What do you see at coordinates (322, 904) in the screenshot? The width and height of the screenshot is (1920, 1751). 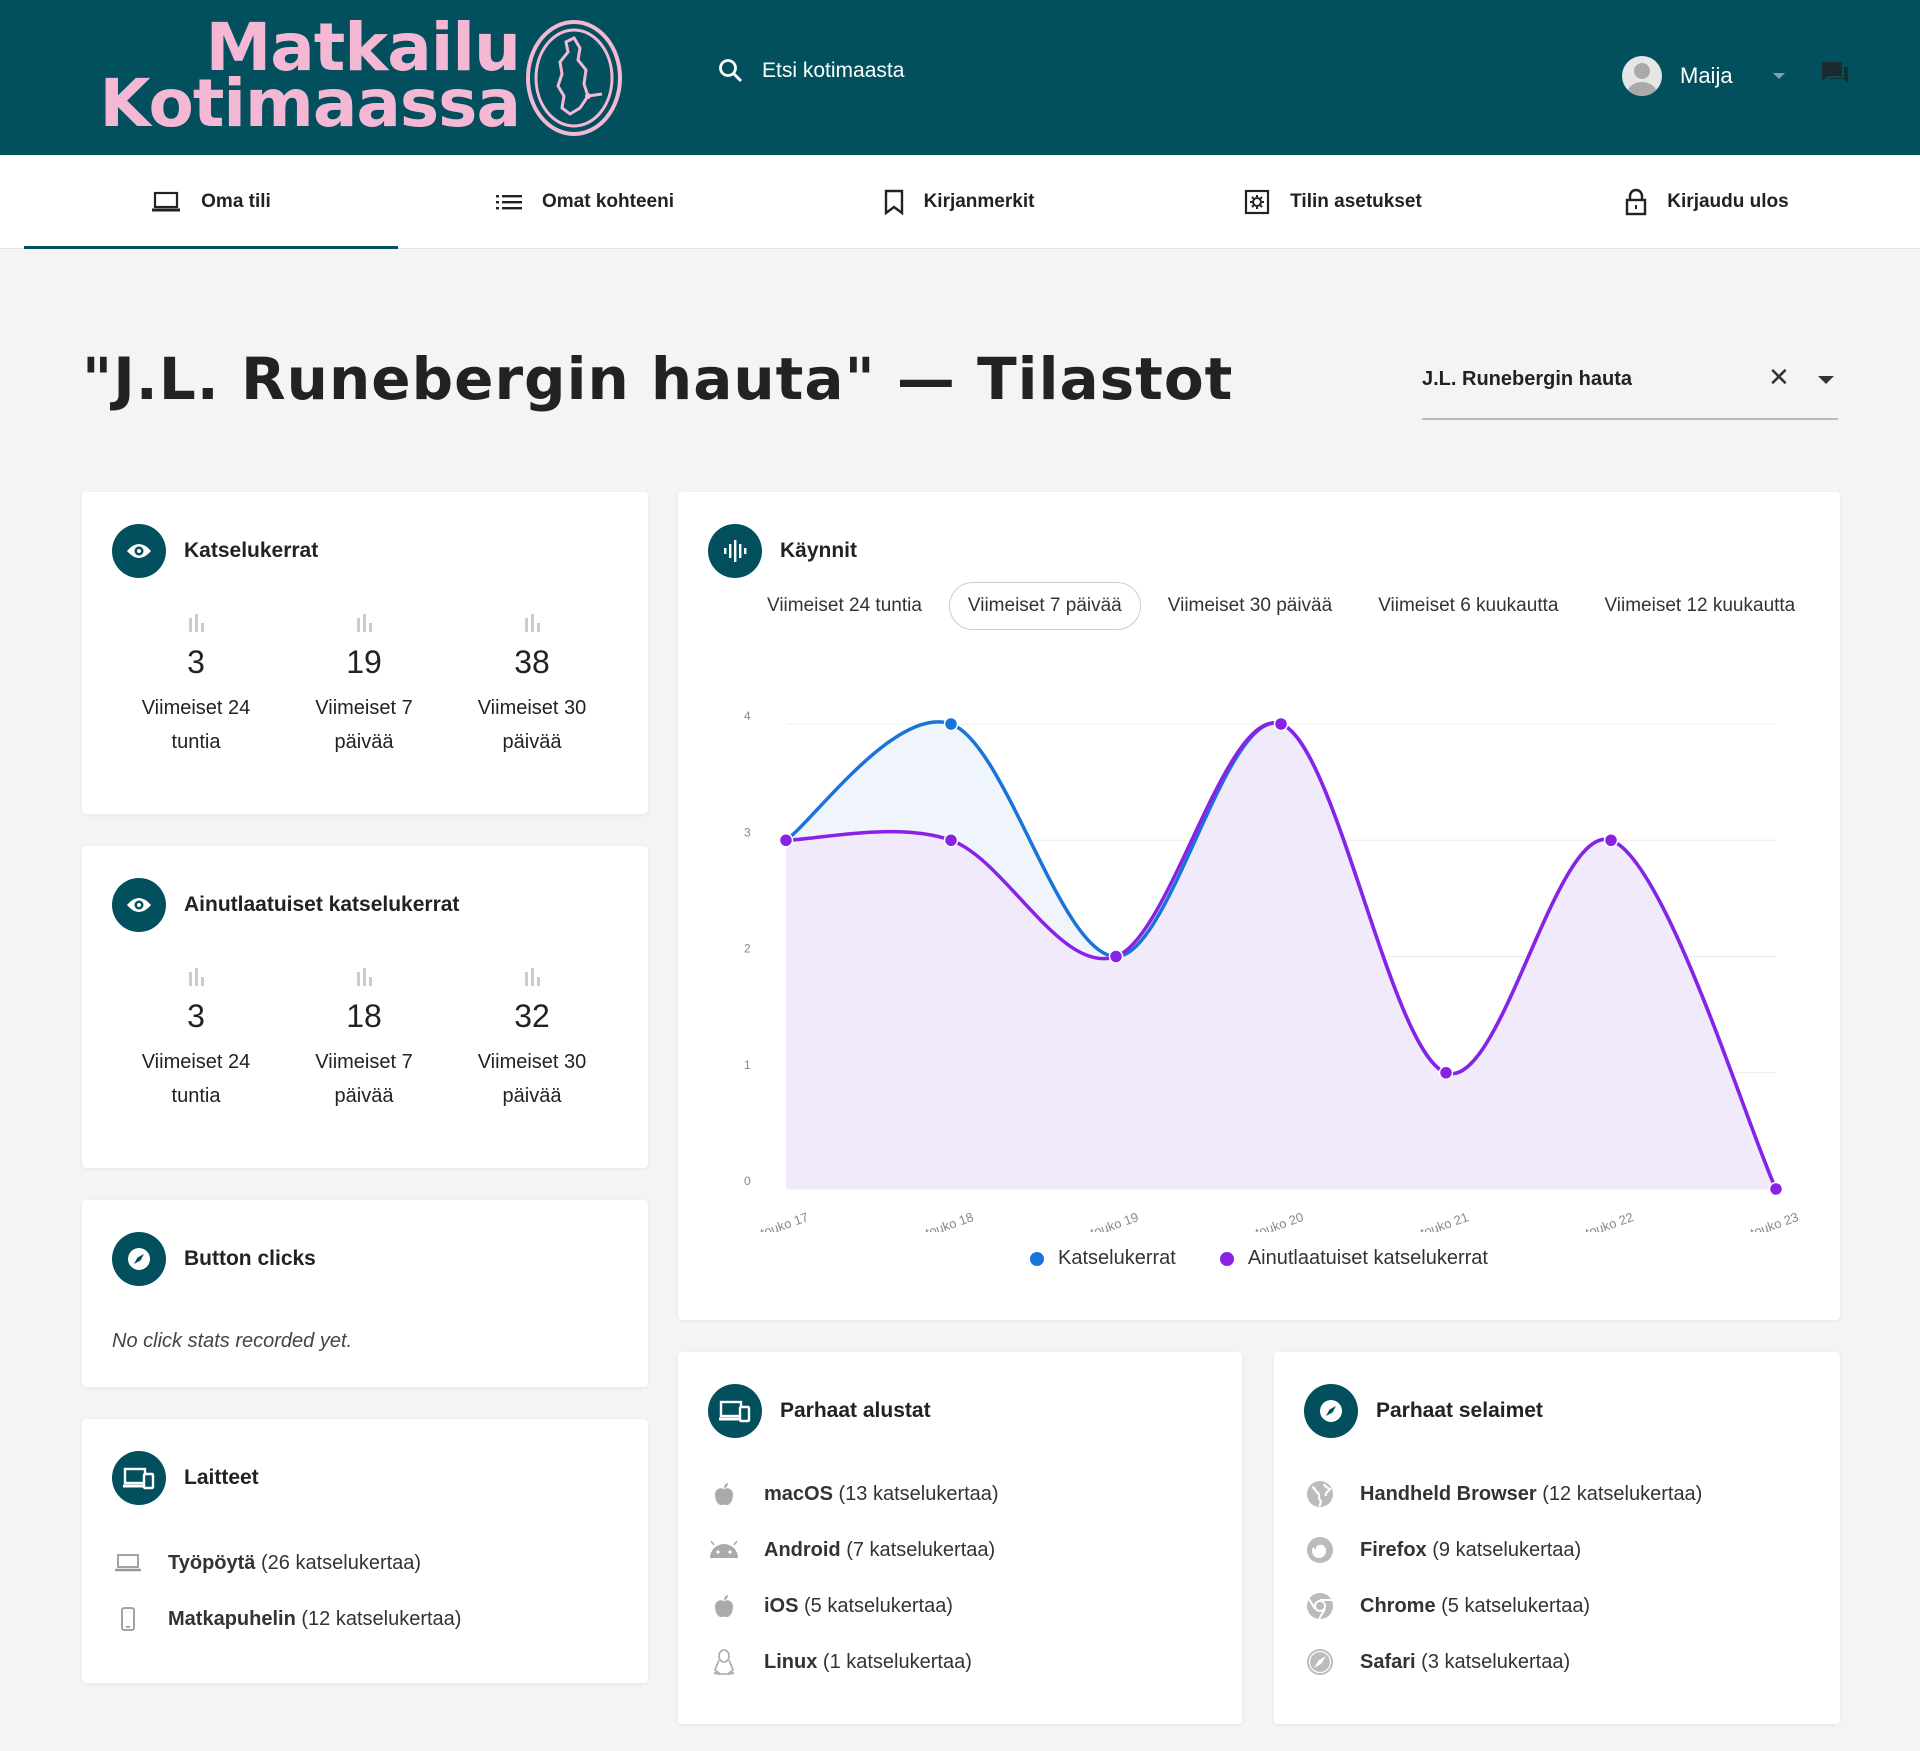 I see `card-title: Ainutlaatuiset katselukerrat` at bounding box center [322, 904].